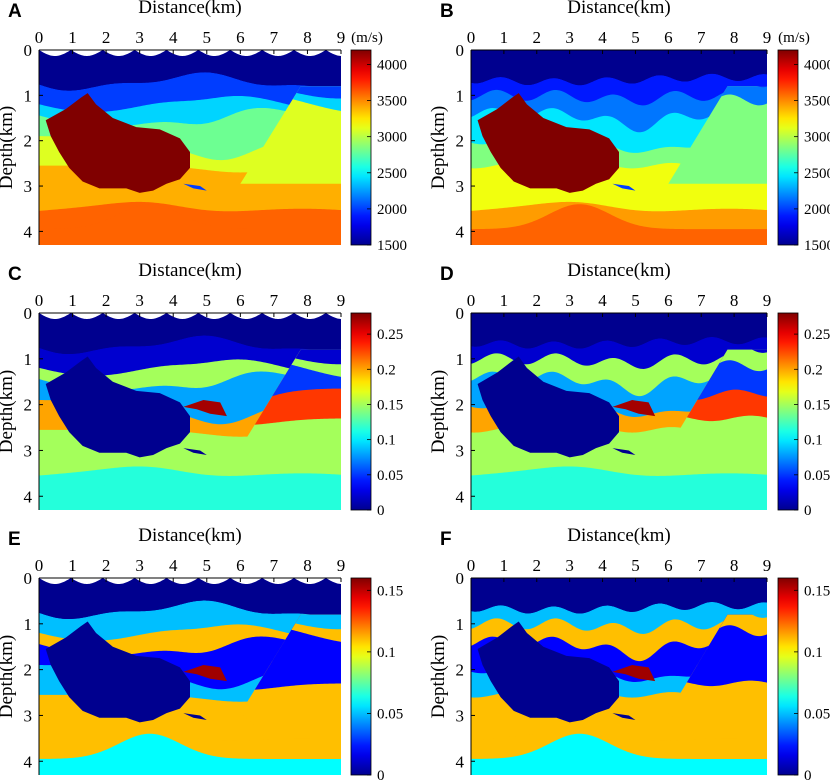 This screenshot has height=782, width=830. What do you see at coordinates (15, 274) in the screenshot?
I see `panel-letter: C` at bounding box center [15, 274].